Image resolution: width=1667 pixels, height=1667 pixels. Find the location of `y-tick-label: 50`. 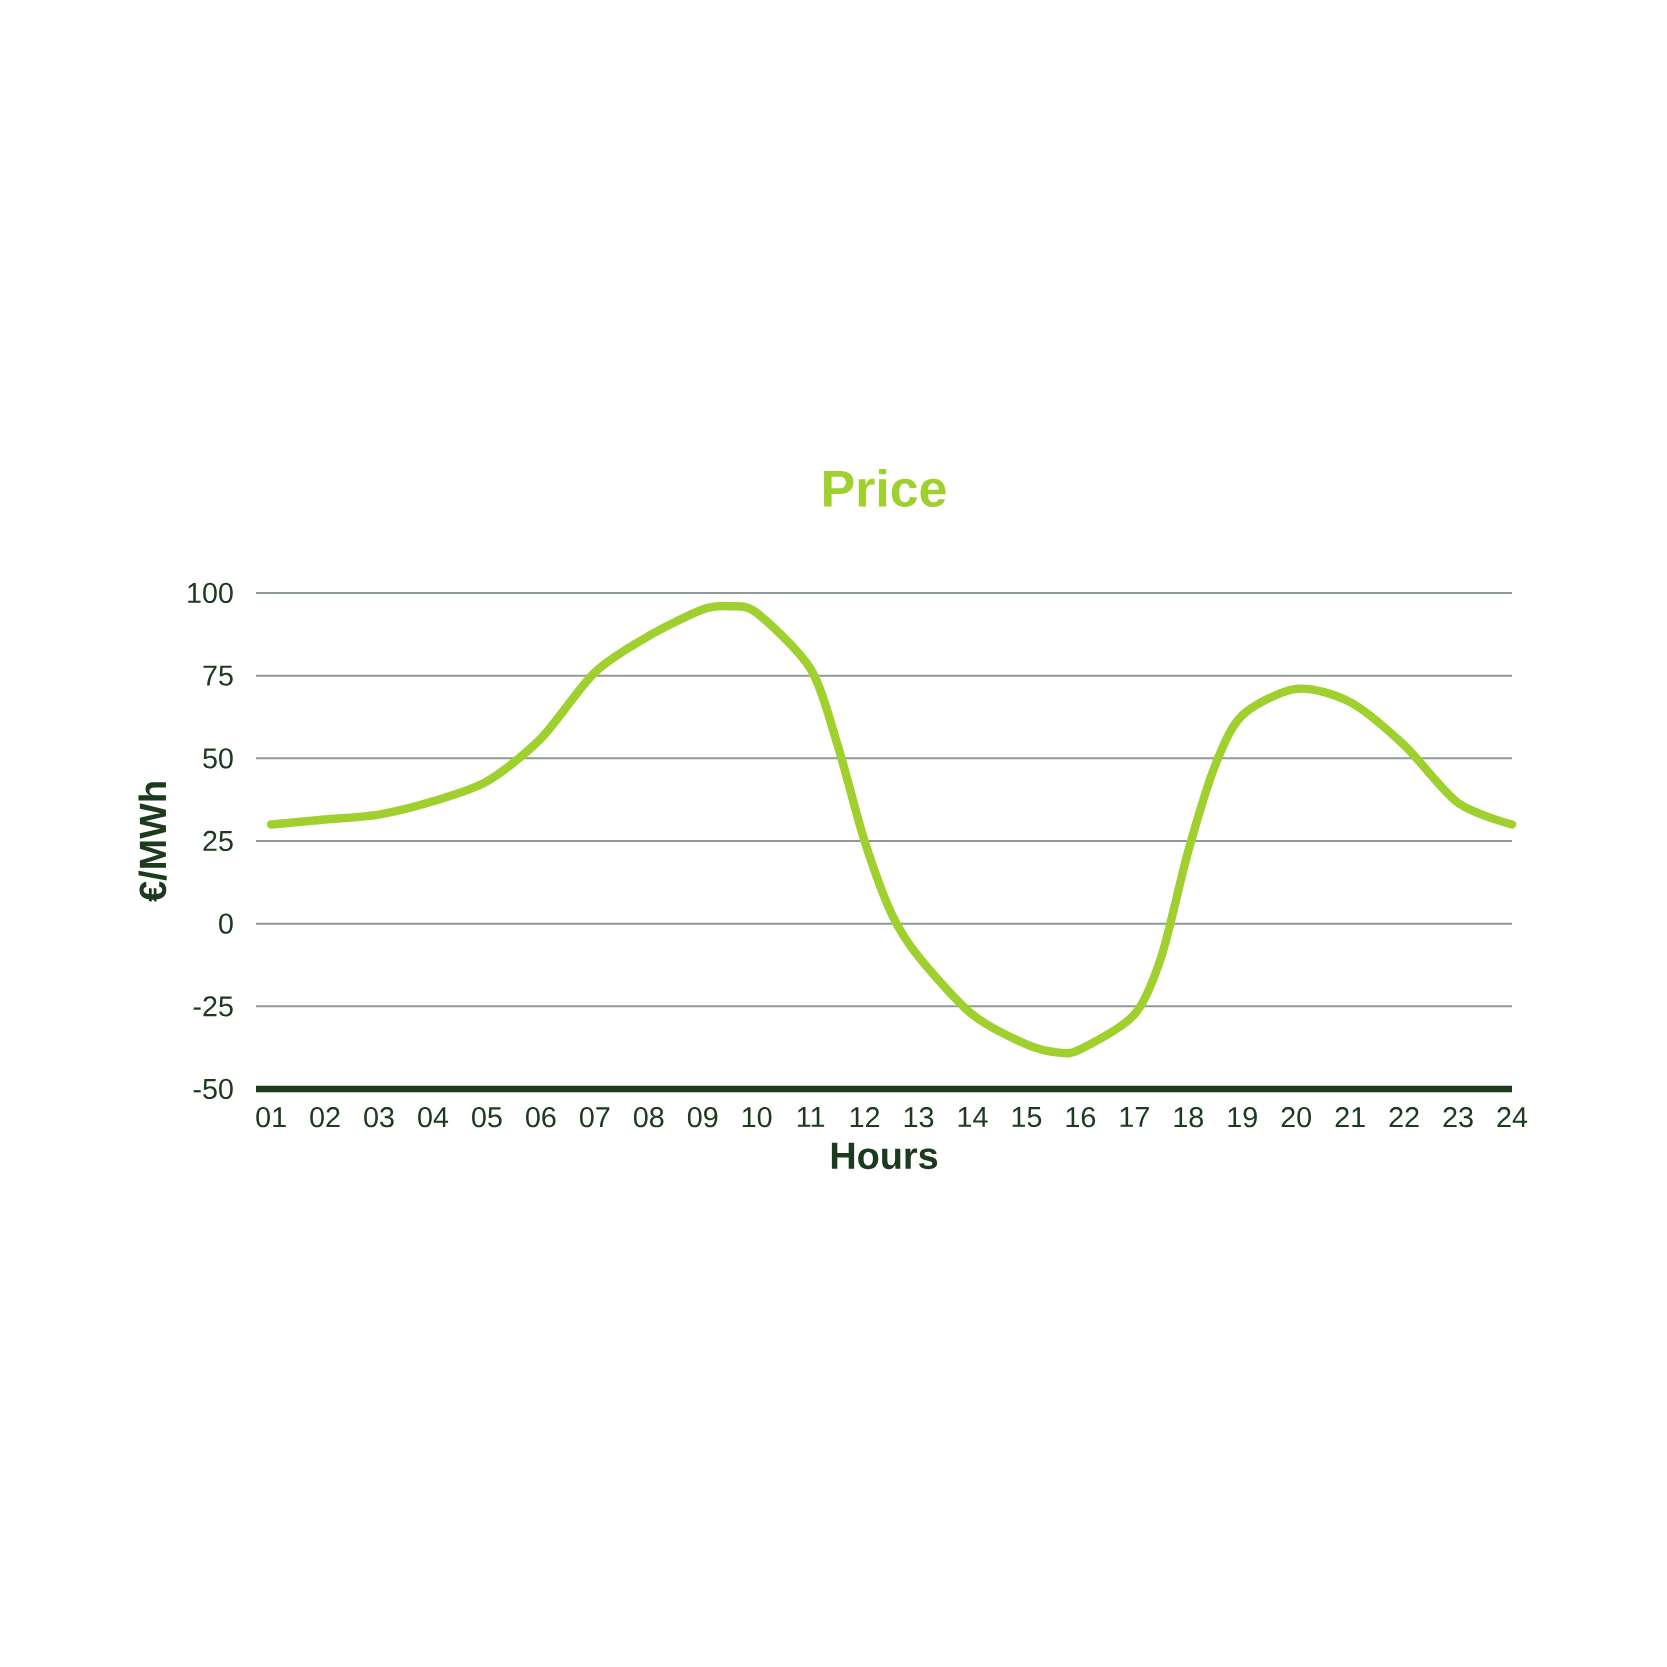

y-tick-label: 50 is located at coordinates (218, 758).